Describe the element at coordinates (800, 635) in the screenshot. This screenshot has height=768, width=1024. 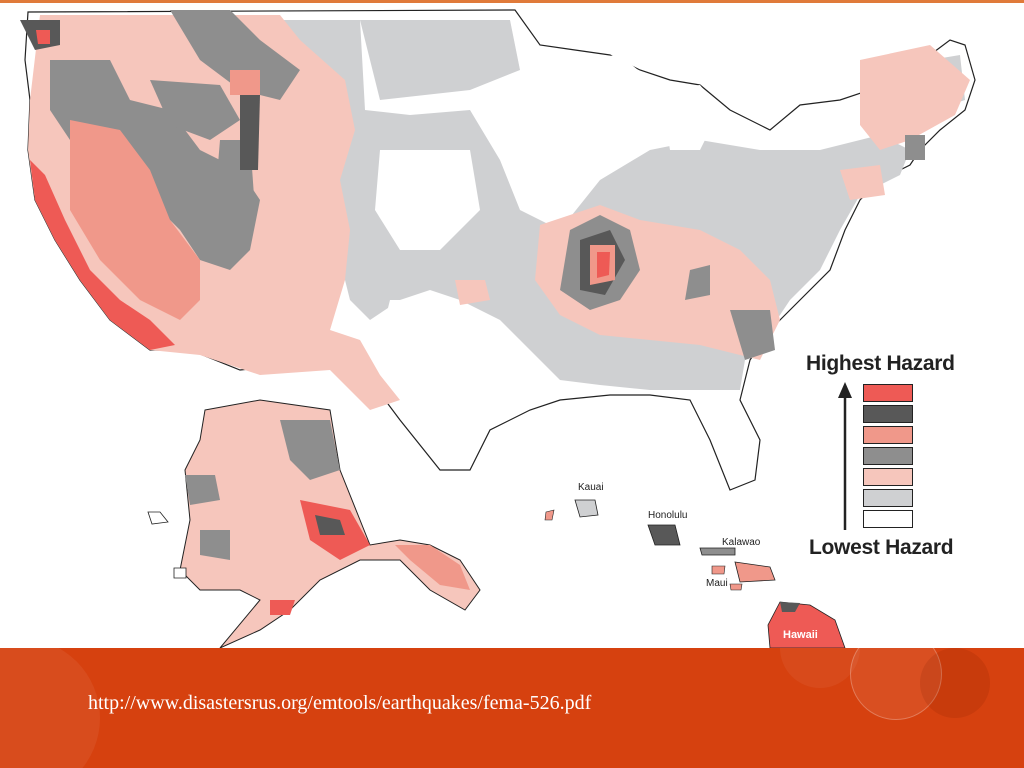
I see `hawaii-label: Hawaii` at that location.